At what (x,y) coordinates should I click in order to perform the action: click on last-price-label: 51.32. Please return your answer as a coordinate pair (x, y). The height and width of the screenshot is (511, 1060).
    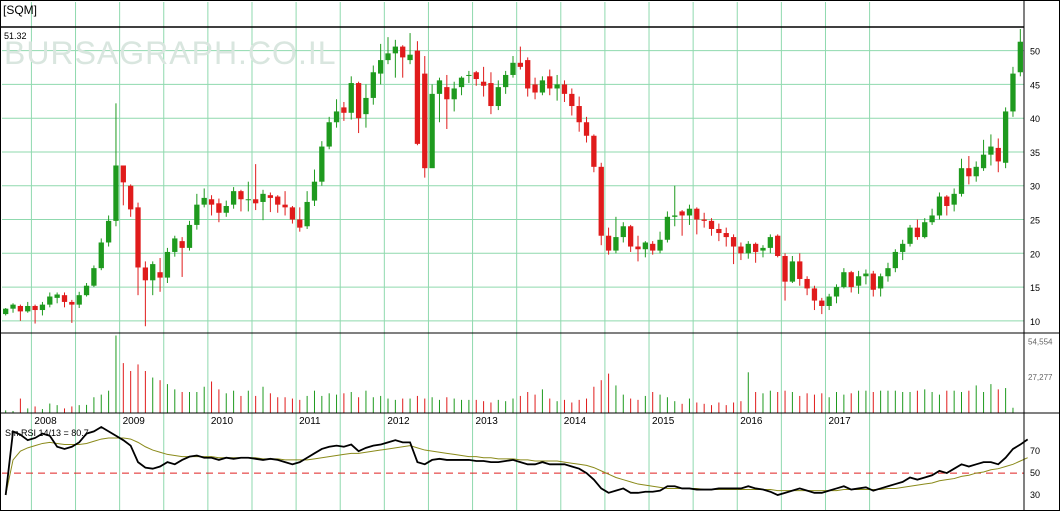
    Looking at the image, I should click on (15, 36).